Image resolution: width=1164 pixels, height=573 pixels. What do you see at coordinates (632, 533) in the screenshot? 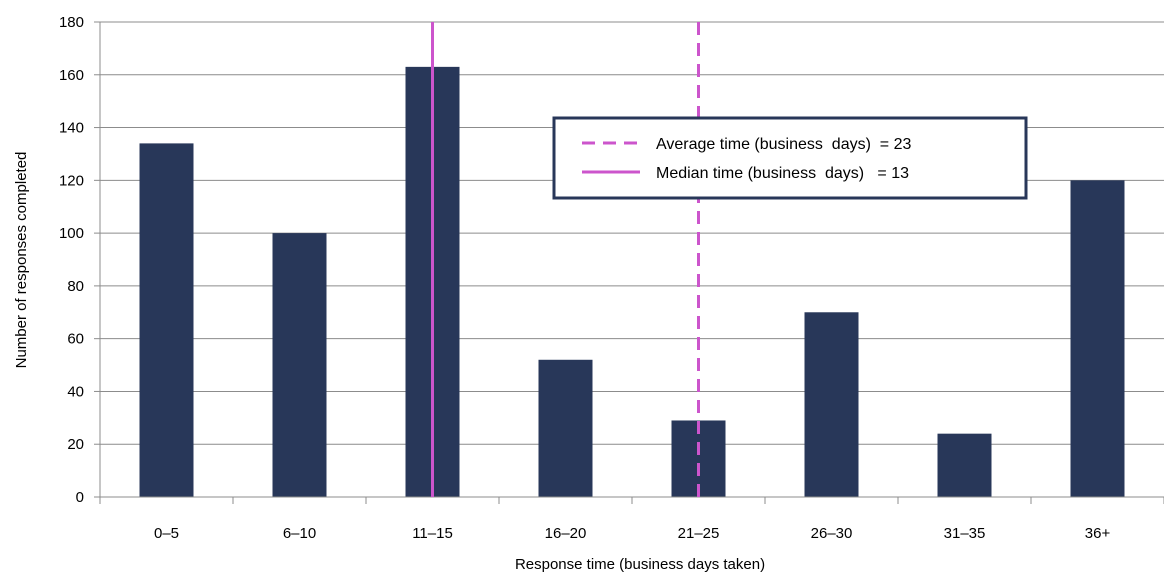
I see `x-tick-labels: 0–5 6–10 11–15 16–20 21–25 26–30 31–35 36+` at bounding box center [632, 533].